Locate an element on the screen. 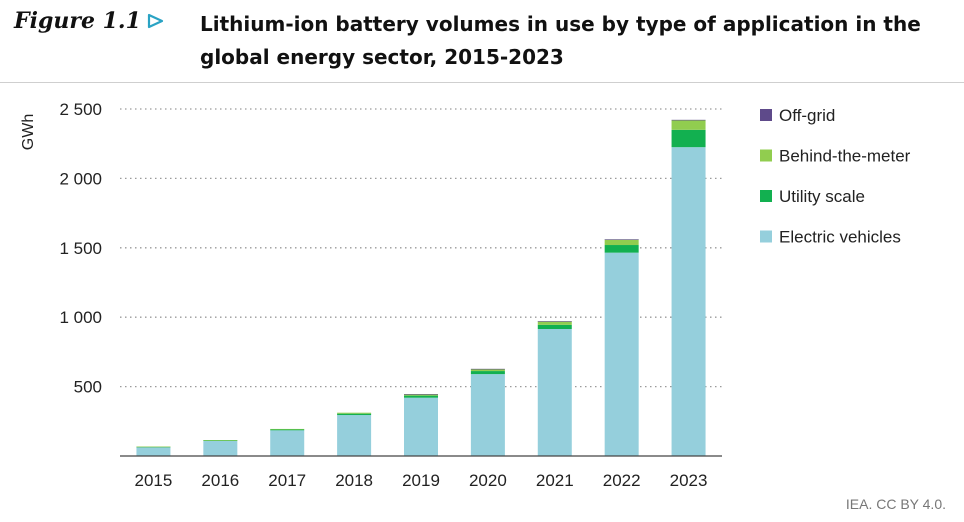 Image resolution: width=964 pixels, height=522 pixels. header-divider is located at coordinates (482, 82).